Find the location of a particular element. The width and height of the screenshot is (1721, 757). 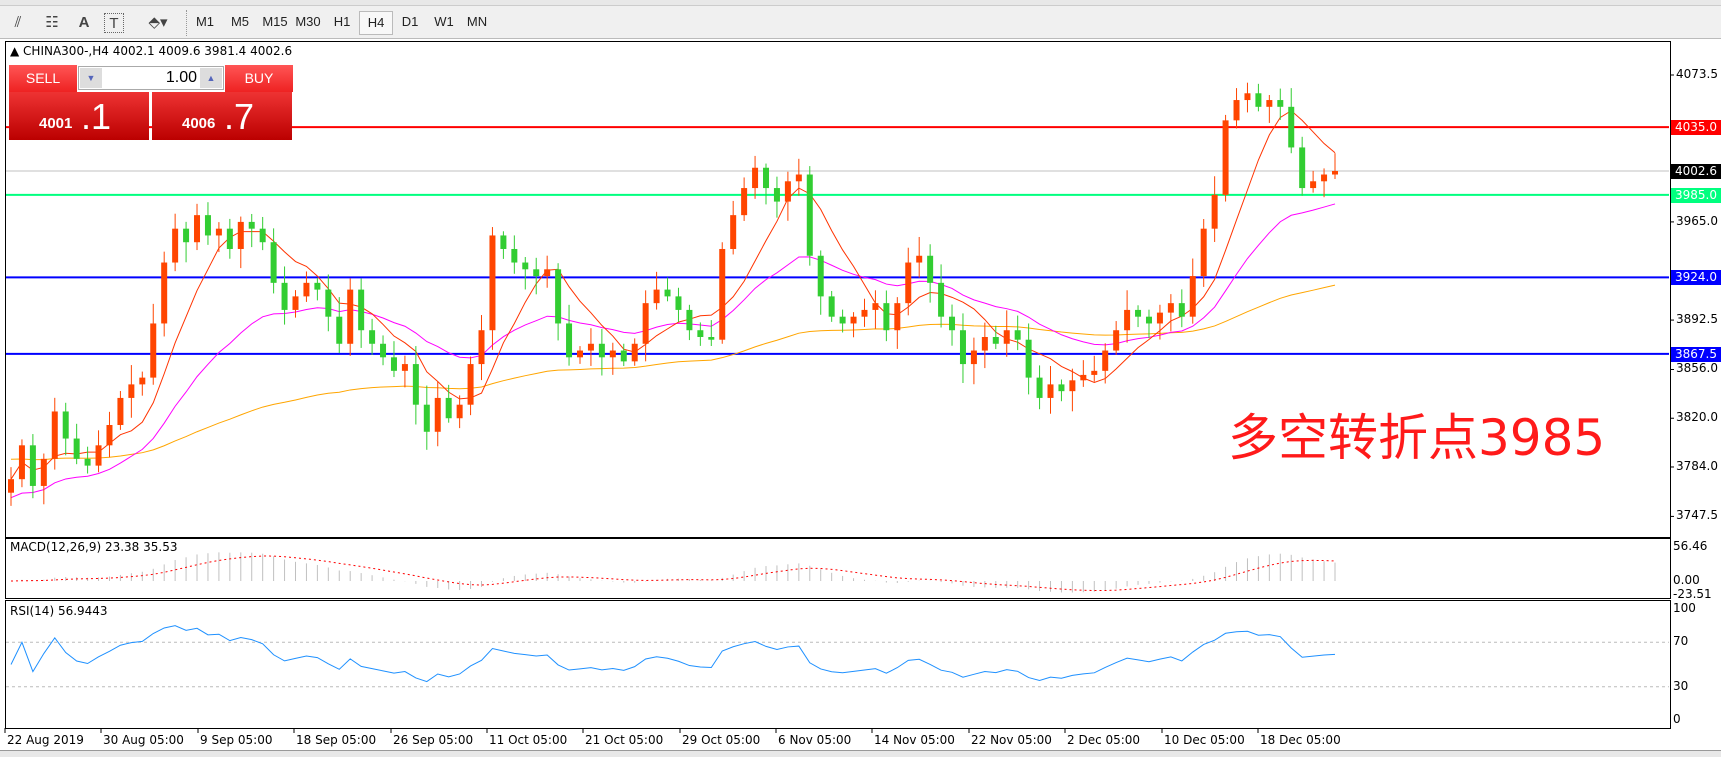

buy-button: BUY is located at coordinates (259, 78).